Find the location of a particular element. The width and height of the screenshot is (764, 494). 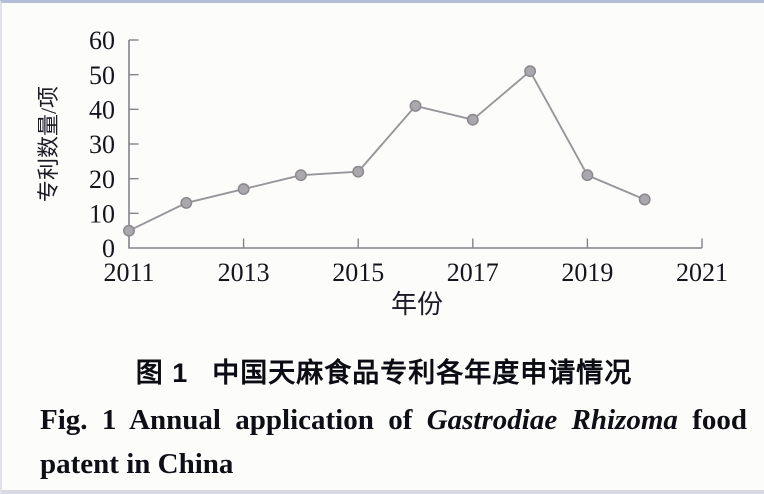

figure-title-en-part1: Annual application of is located at coordinates (271, 420).